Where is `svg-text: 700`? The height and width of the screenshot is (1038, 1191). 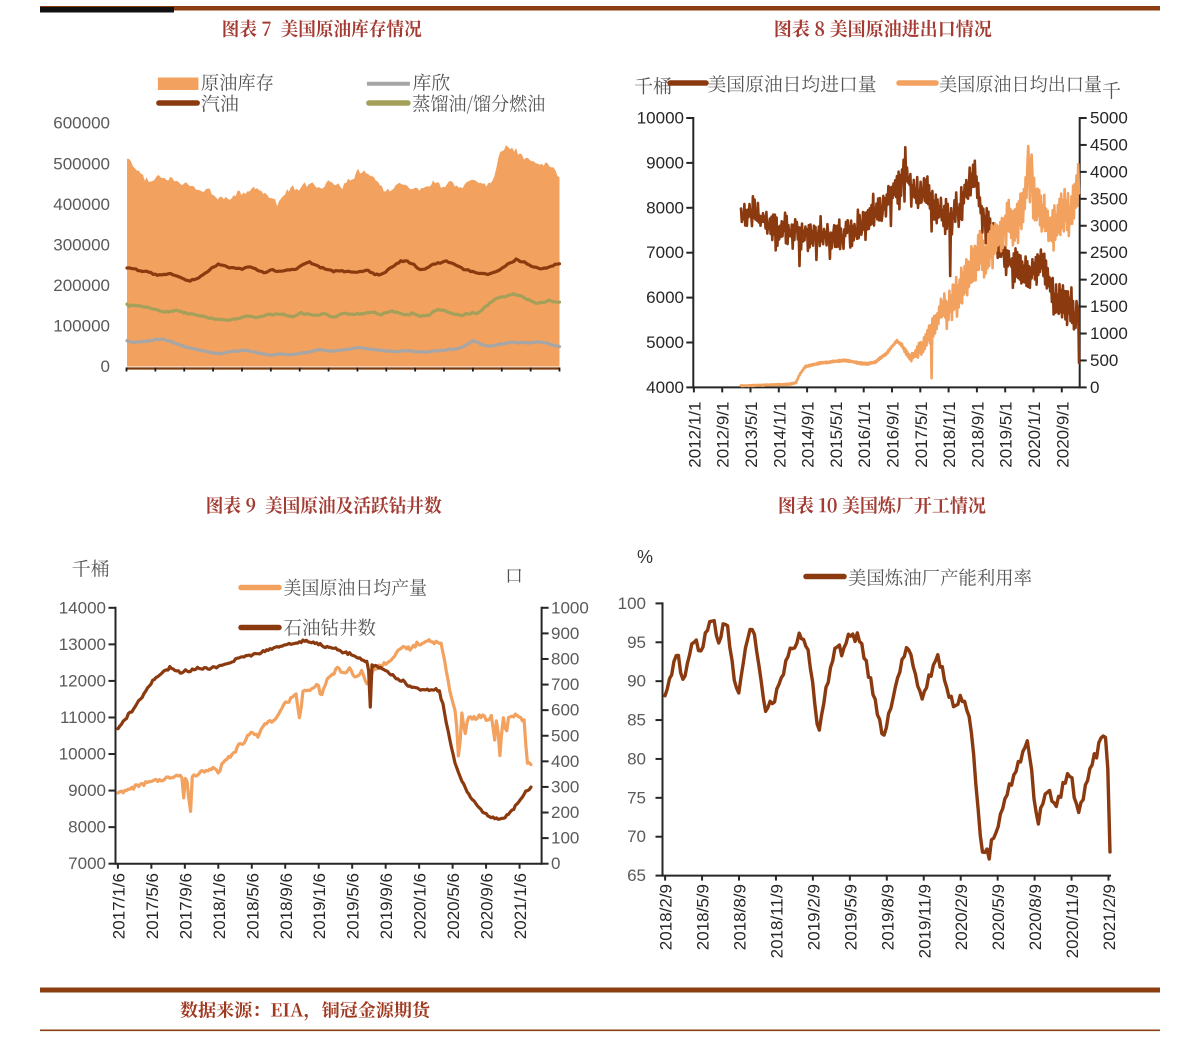
svg-text: 700 is located at coordinates (565, 684).